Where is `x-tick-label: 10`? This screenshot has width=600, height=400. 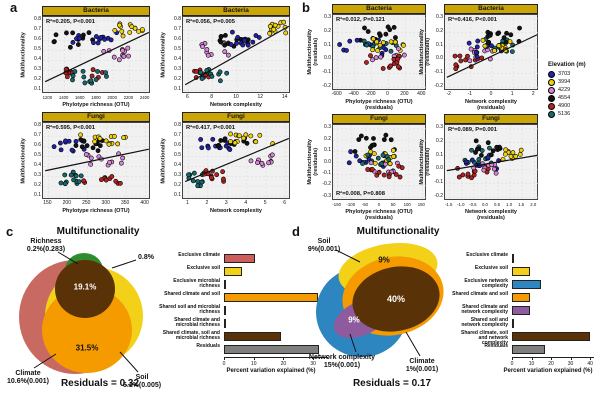 x-tick-label: 10 is located at coordinates (236, 97).